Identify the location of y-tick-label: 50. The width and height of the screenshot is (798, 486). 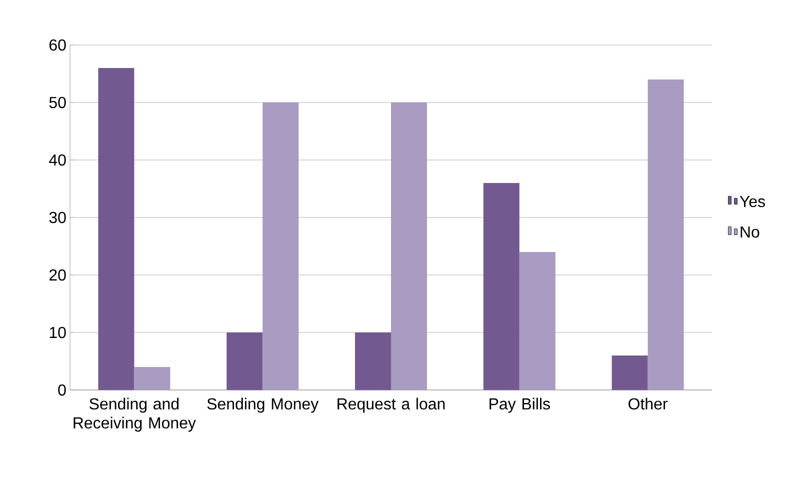
(57, 102).